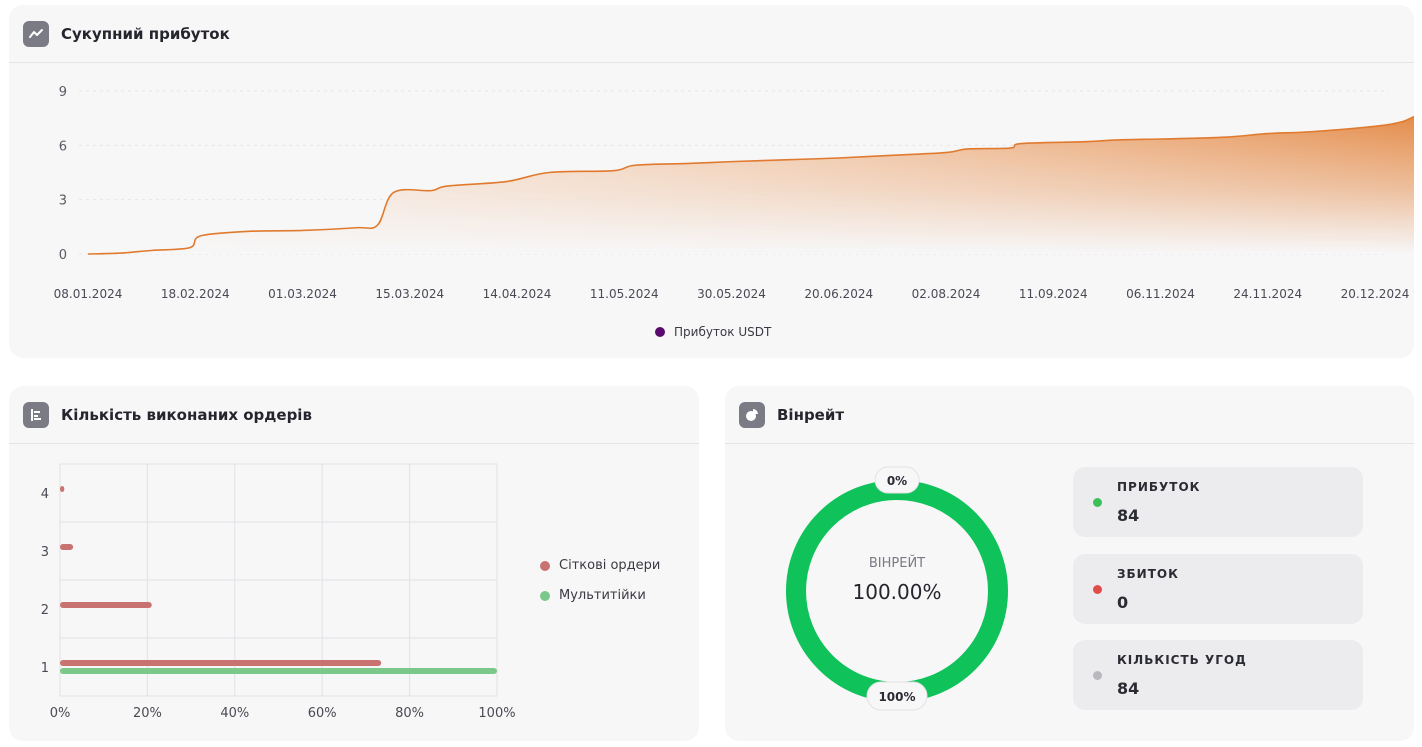  Describe the element at coordinates (496, 713) in the screenshot. I see `x-tick-label: 100%` at that location.